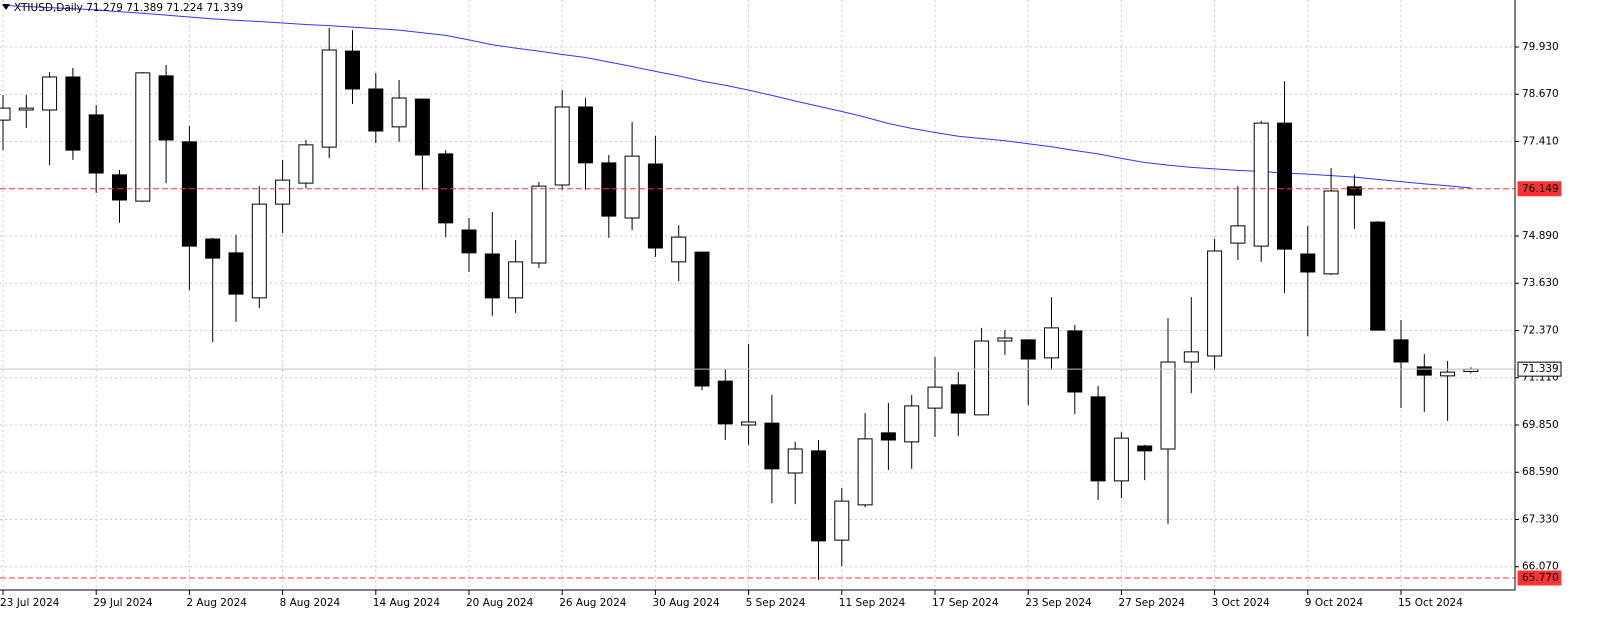  What do you see at coordinates (30, 603) in the screenshot?
I see `x-tick-label: 23 Jul 2024` at bounding box center [30, 603].